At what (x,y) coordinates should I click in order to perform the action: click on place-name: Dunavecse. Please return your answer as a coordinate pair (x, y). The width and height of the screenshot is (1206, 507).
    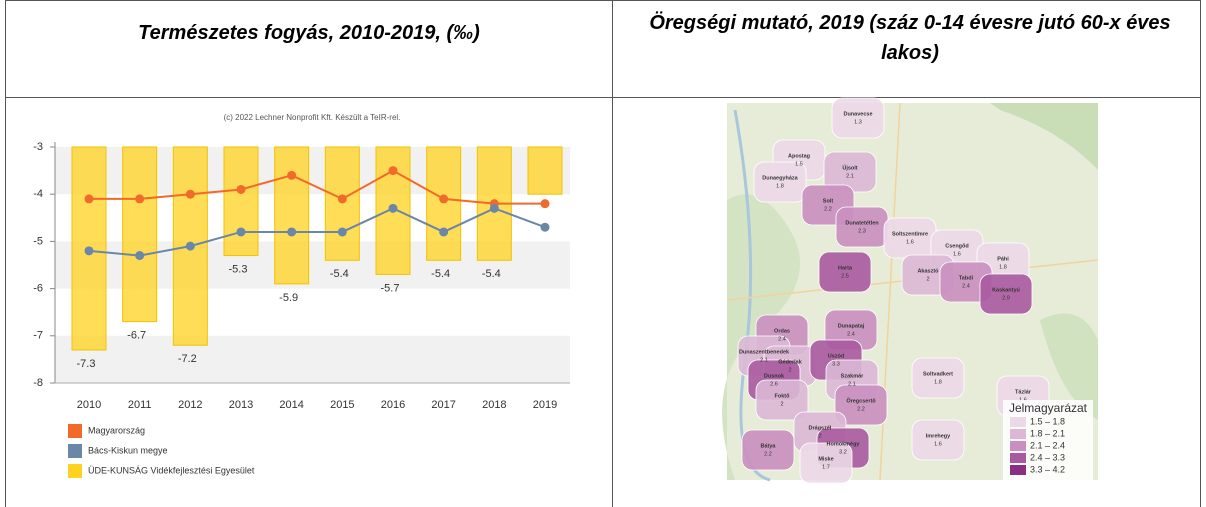
    Looking at the image, I should click on (857, 114).